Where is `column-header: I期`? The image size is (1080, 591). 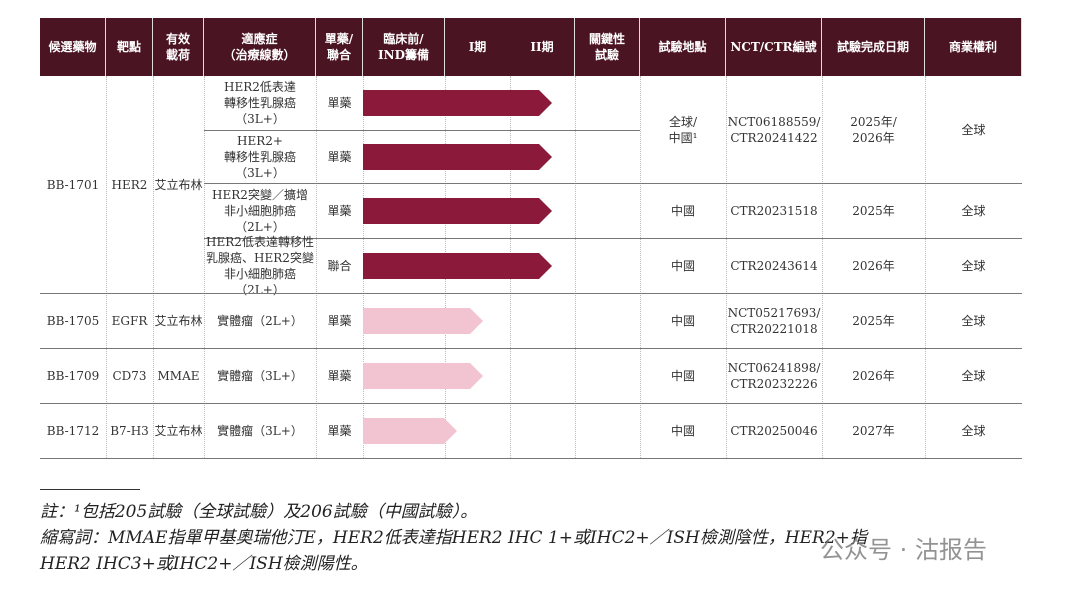
column-header: I期 is located at coordinates (477, 47).